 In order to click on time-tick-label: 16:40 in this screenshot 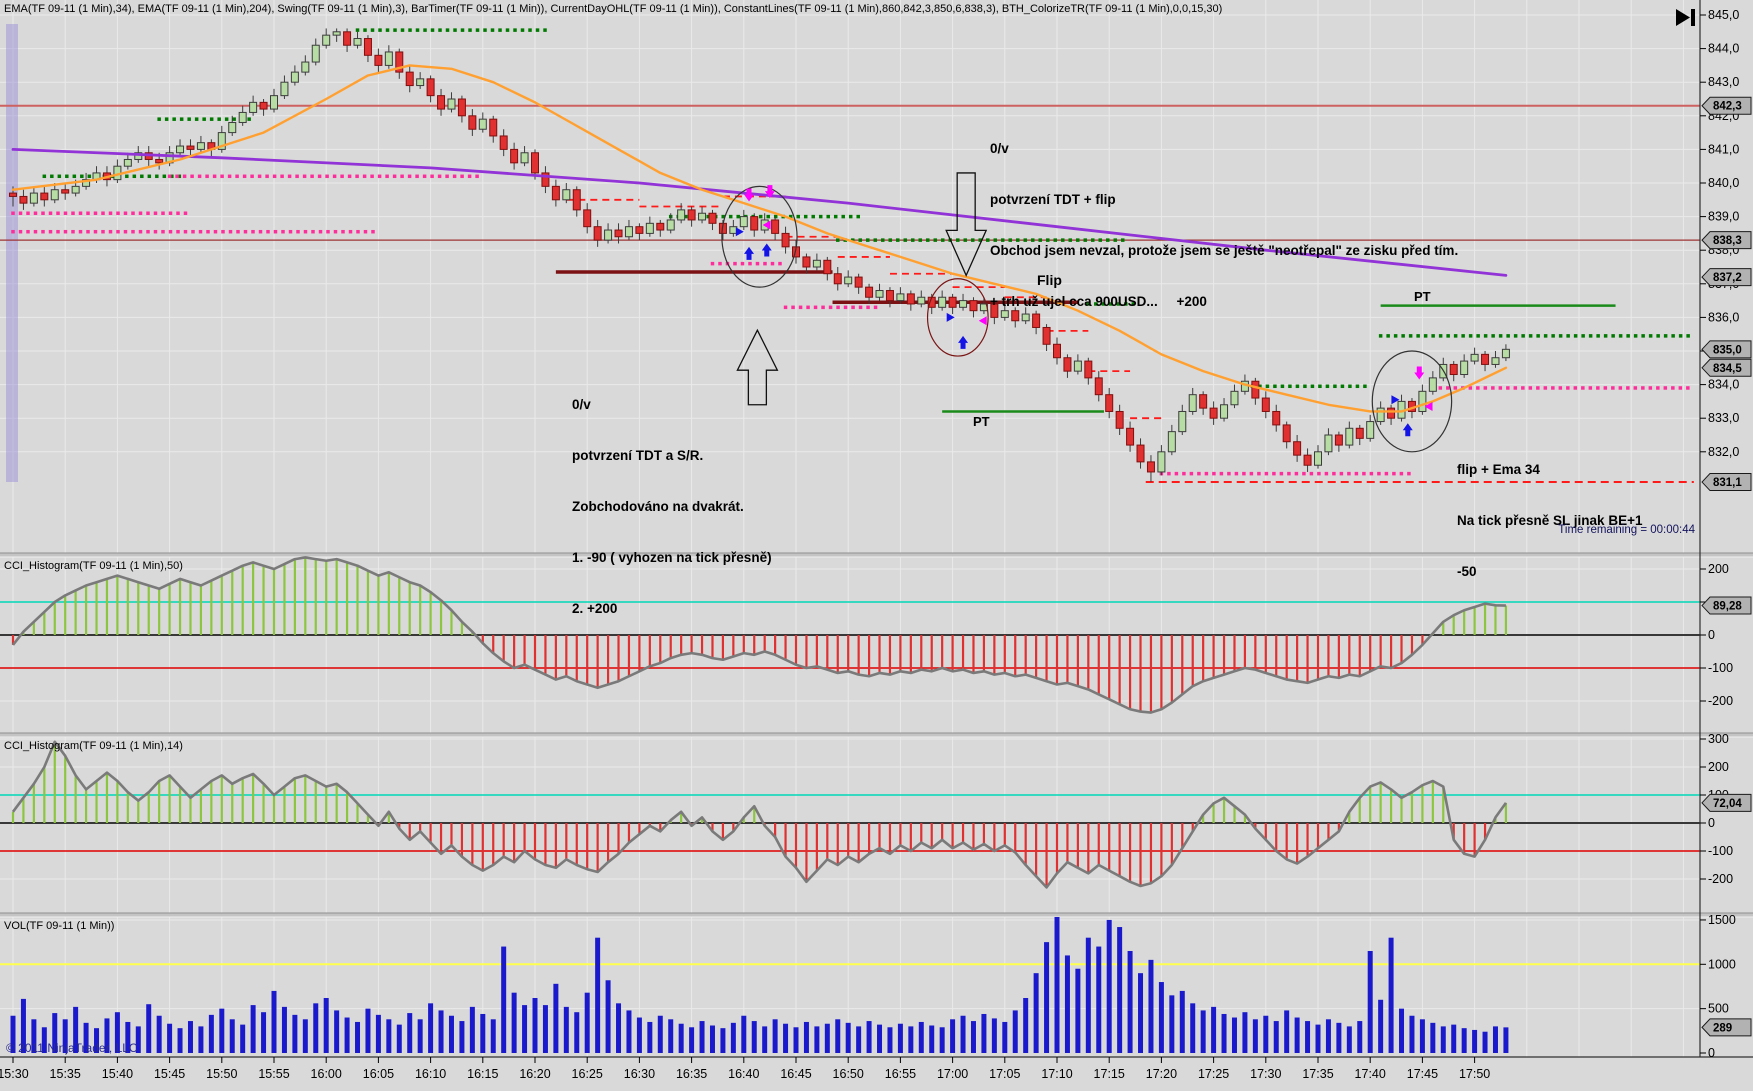, I will do `click(743, 1074)`.